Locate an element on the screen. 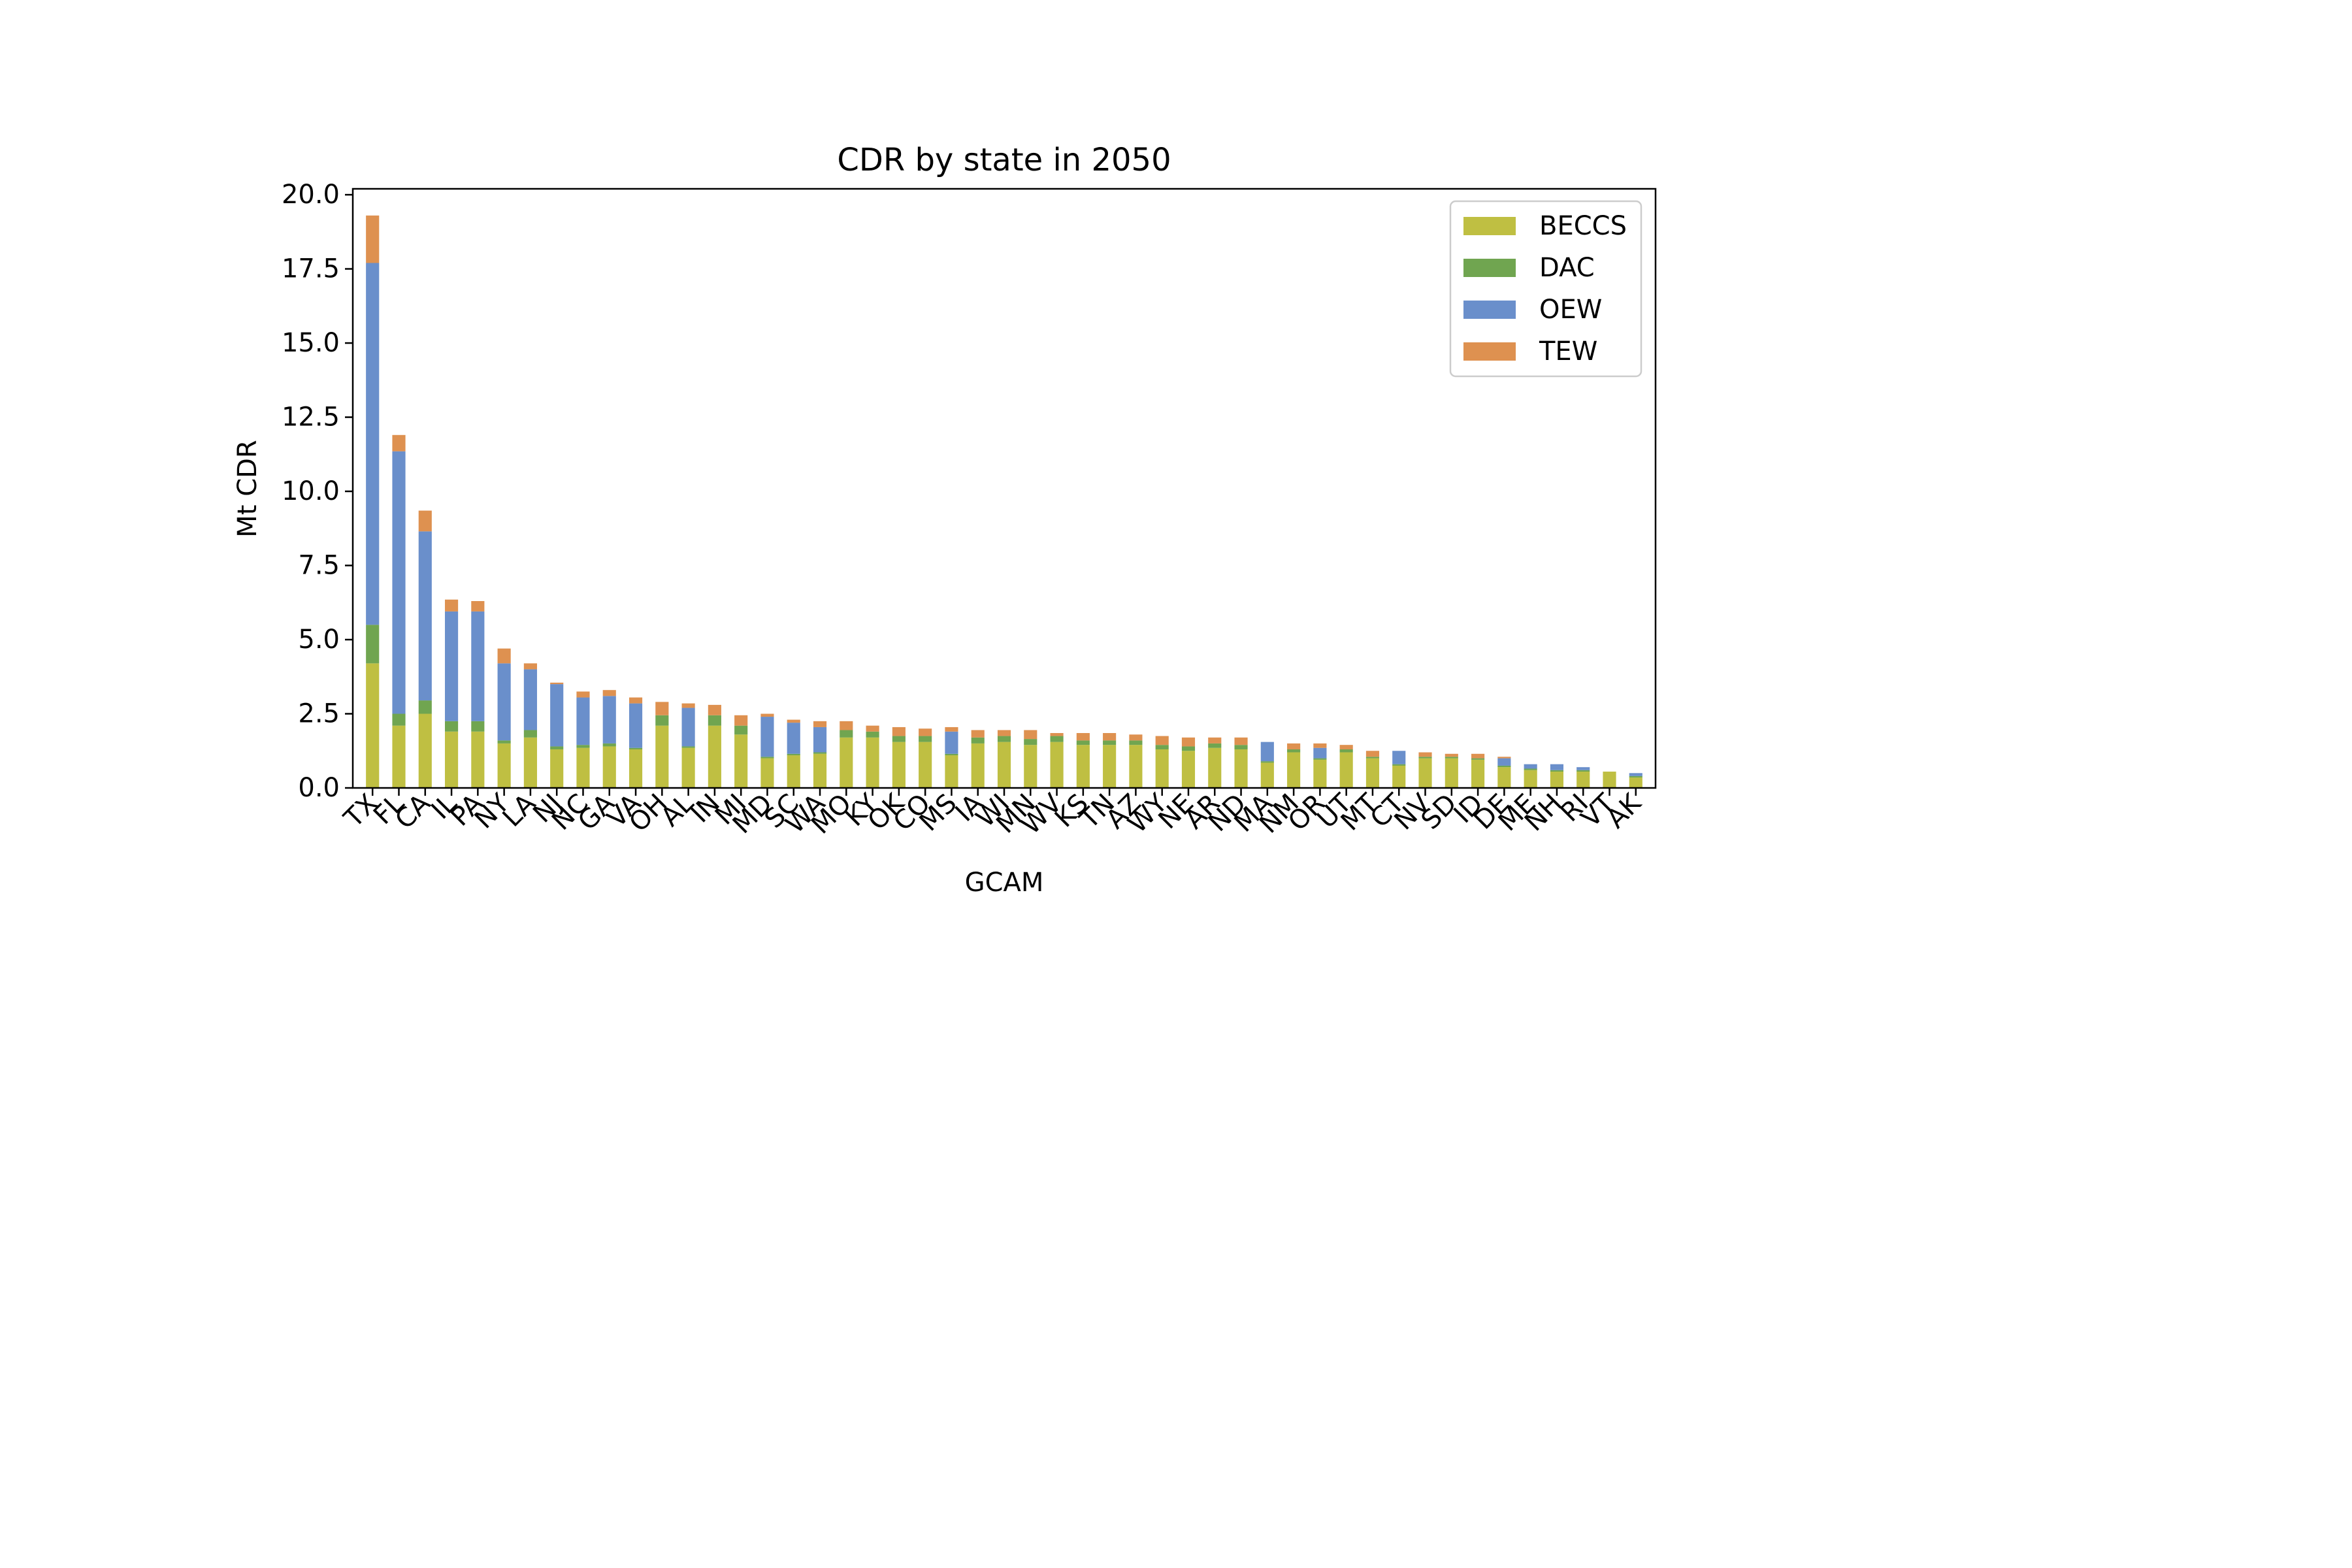  bar-segment-dac-pa is located at coordinates (478, 726).